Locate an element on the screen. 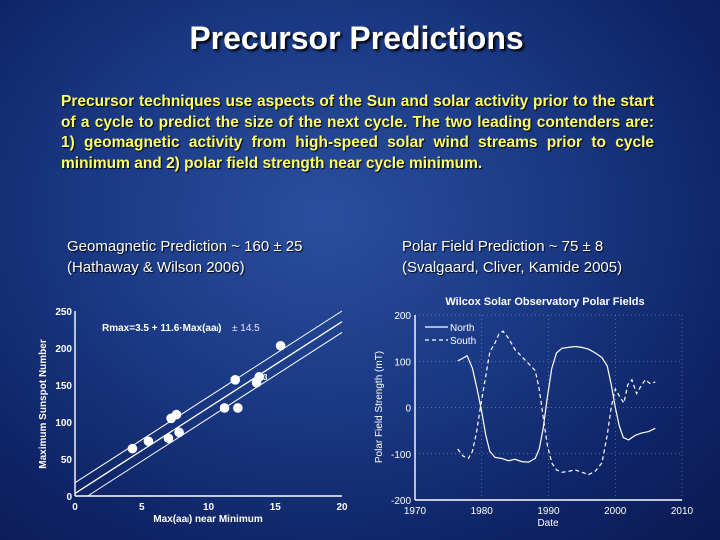 Image resolution: width=720 pixels, height=540 pixels. geomagnetic-citation-text: (Hathaway & Wilson 2006) is located at coordinates (156, 267).